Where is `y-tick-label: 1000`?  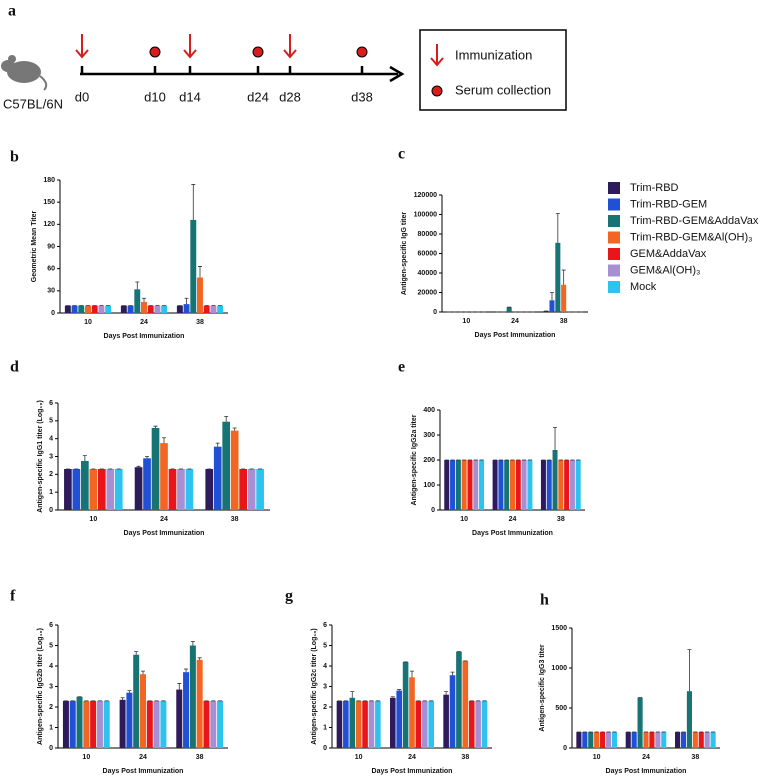 y-tick-label: 1000 is located at coordinates (559, 668).